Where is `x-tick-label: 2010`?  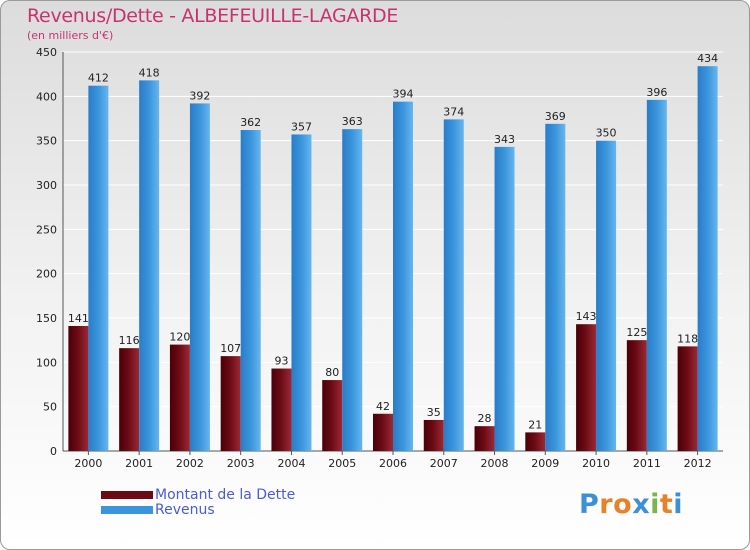 x-tick-label: 2010 is located at coordinates (596, 463).